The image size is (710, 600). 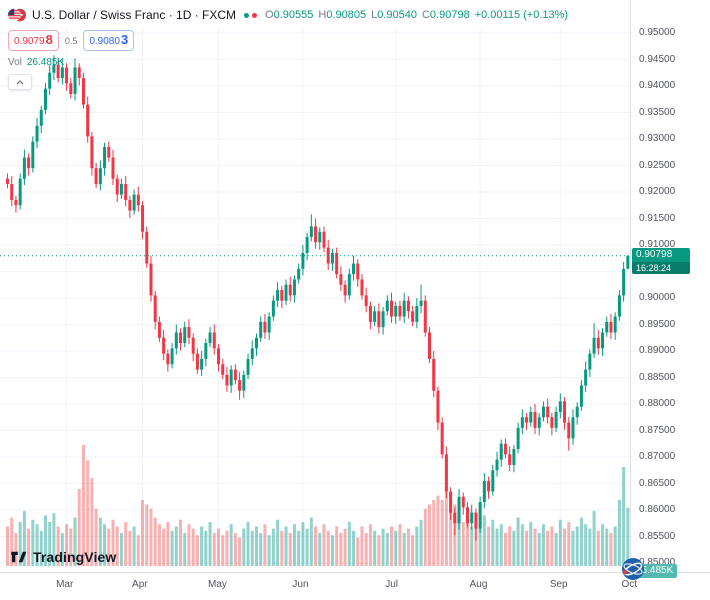 What do you see at coordinates (288, 62) in the screenshot?
I see `volume-legend: Vol 26.485K` at bounding box center [288, 62].